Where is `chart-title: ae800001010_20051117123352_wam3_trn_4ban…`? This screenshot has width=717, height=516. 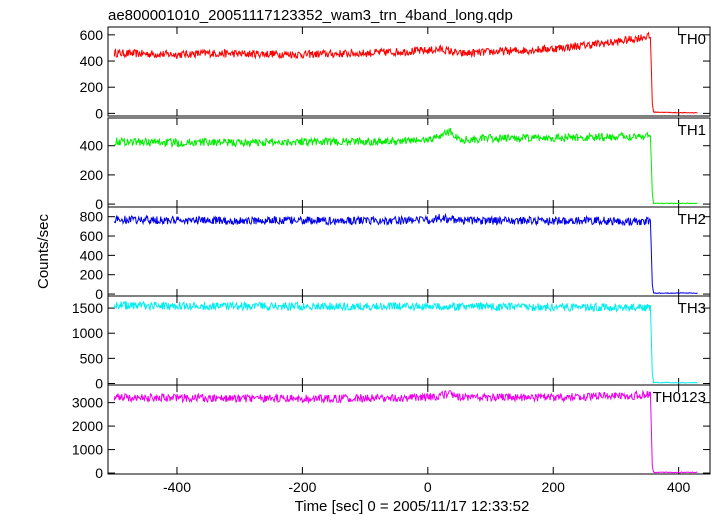 chart-title: ae800001010_20051117123352_wam3_trn_4ban… is located at coordinates (310, 15).